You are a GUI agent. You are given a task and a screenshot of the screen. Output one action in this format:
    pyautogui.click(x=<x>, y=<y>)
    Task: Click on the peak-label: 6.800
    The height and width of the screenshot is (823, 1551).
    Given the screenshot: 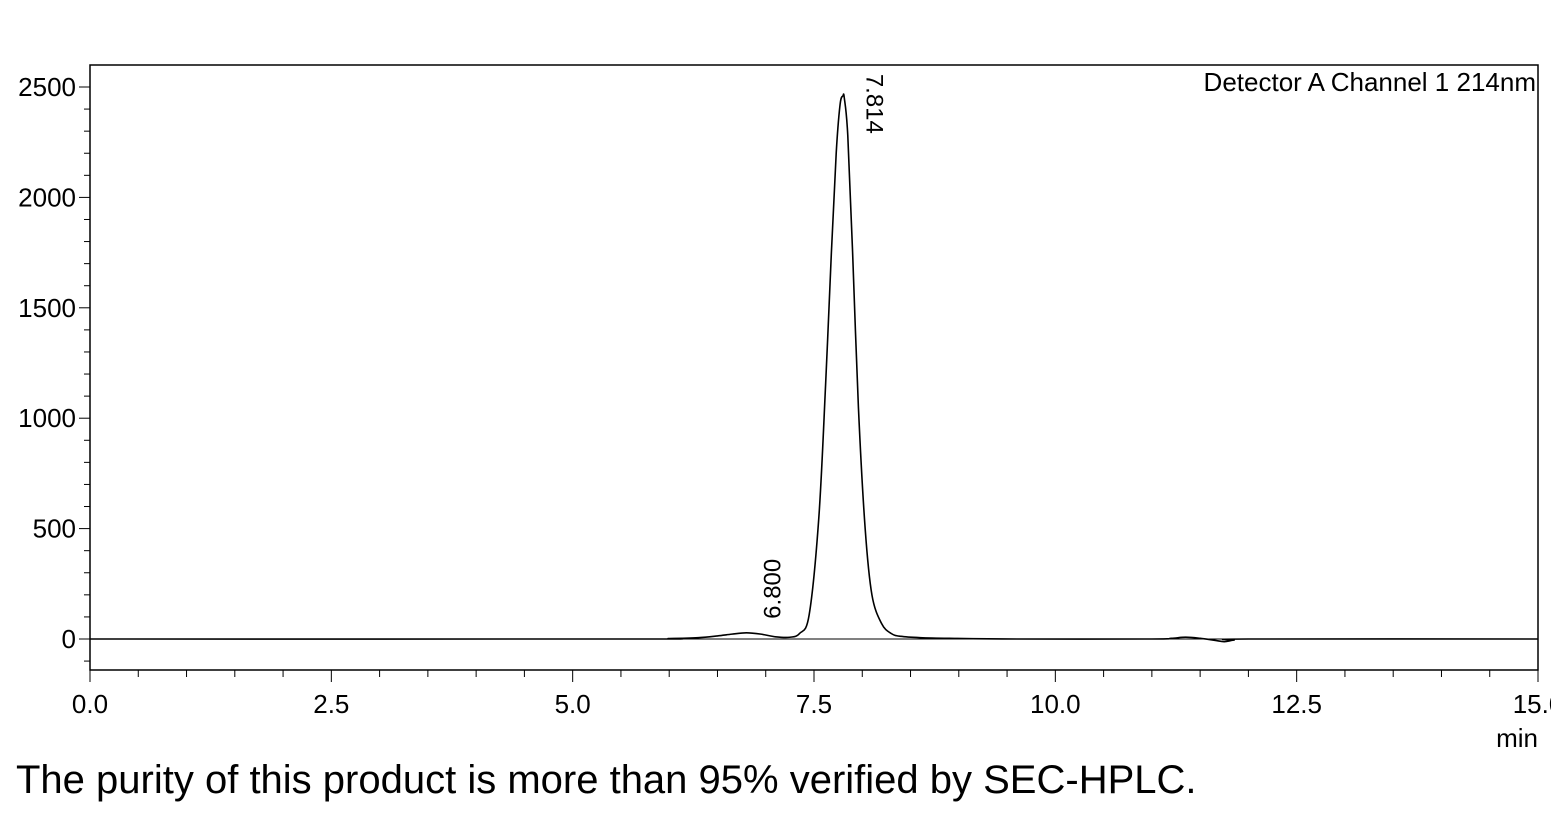 What is the action you would take?
    pyautogui.click(x=772, y=589)
    